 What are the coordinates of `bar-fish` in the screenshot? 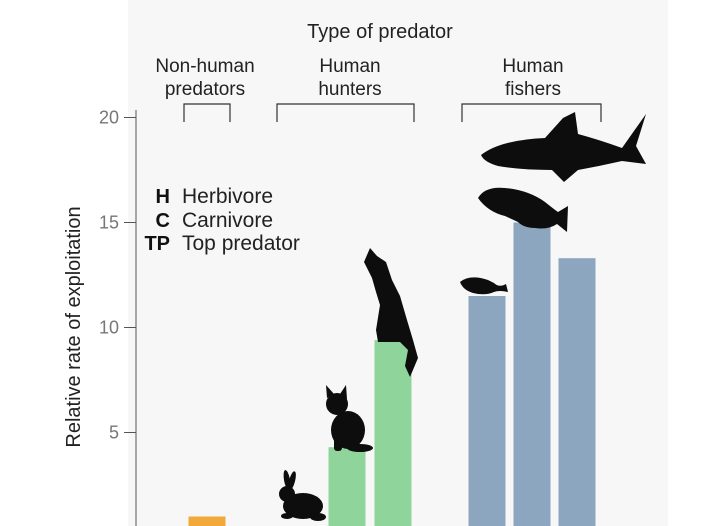 It's located at (487, 411).